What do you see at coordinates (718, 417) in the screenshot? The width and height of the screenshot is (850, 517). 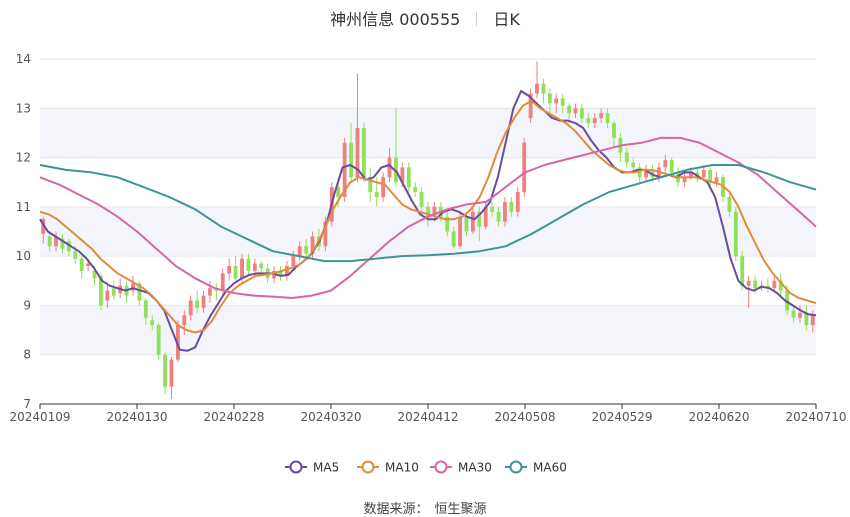 I see `x-tick-label: 20240620` at bounding box center [718, 417].